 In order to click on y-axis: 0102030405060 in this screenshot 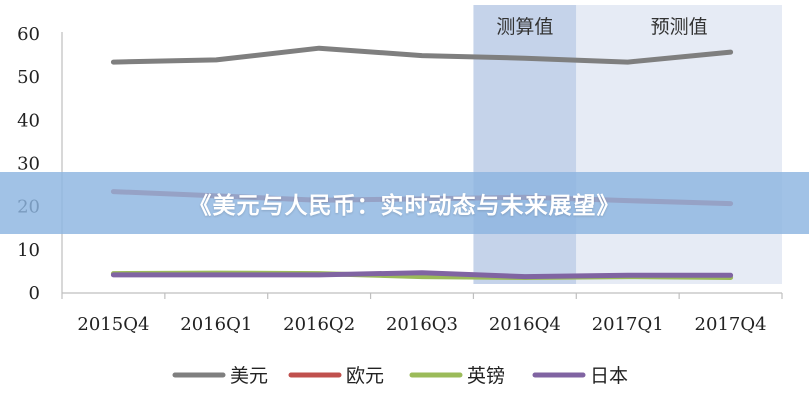, I will do `click(40, 164)`.